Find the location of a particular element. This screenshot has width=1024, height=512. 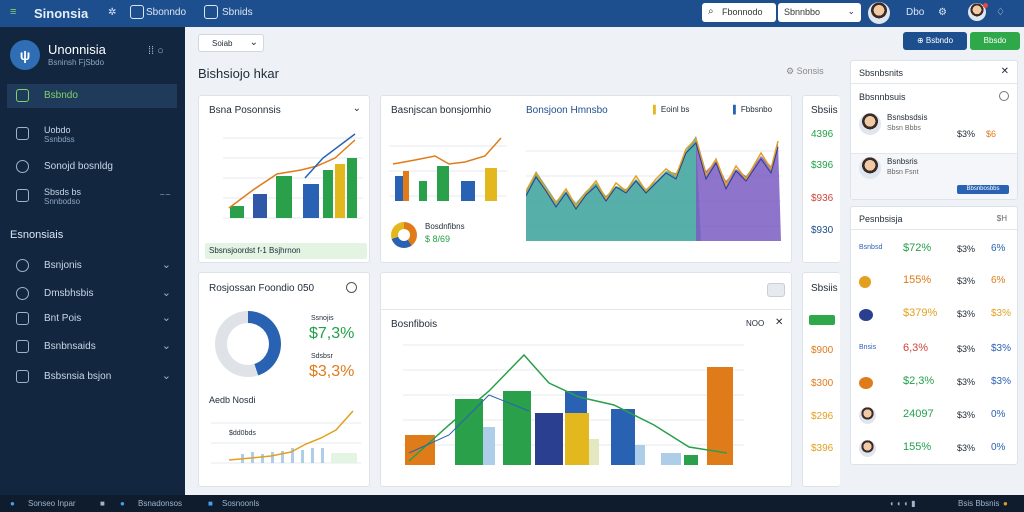

row-label: Bnsis is located at coordinates (868, 347).